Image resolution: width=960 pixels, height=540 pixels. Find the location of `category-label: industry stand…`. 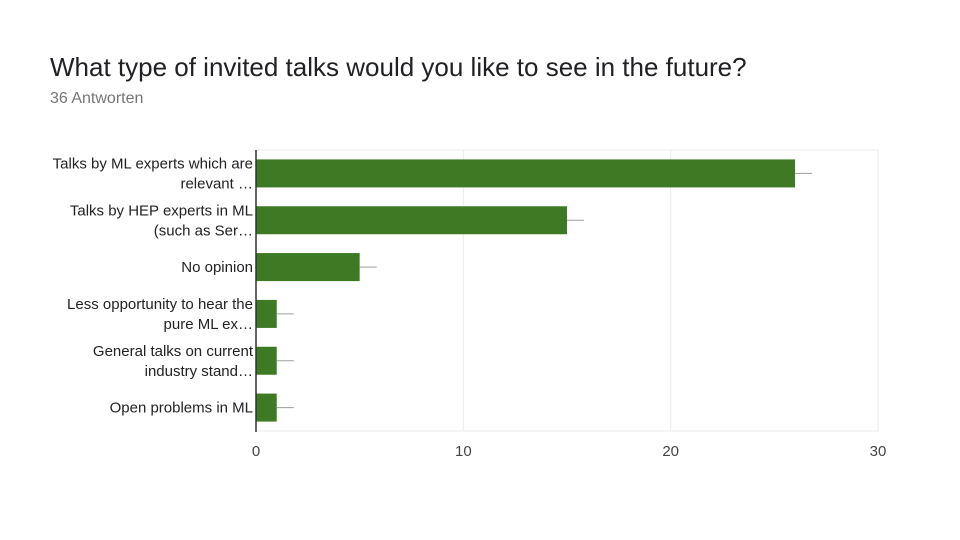

category-label: industry stand… is located at coordinates (199, 371).